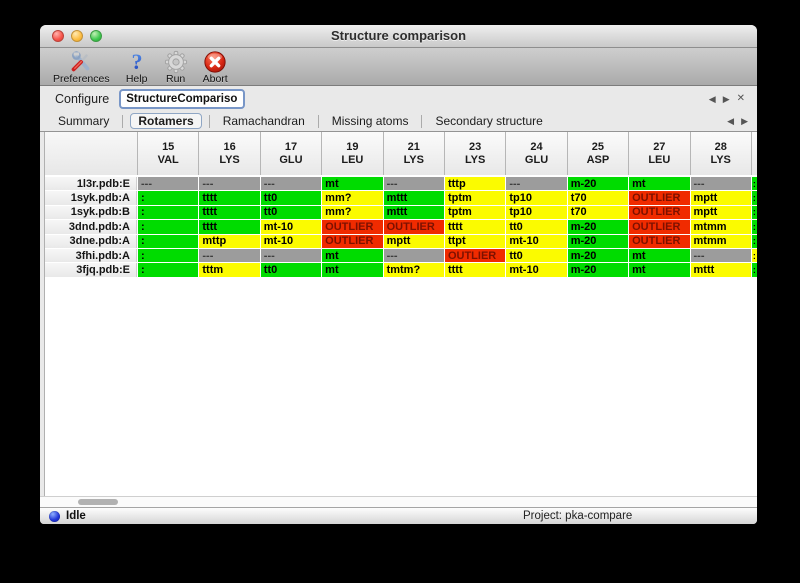 The width and height of the screenshot is (800, 583). I want to click on column-header-27: 27 LEU, so click(659, 153).